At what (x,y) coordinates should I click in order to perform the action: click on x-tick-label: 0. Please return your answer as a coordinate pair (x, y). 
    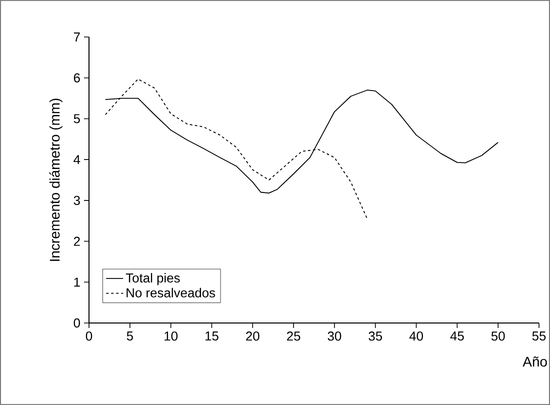
    Looking at the image, I should click on (89, 336).